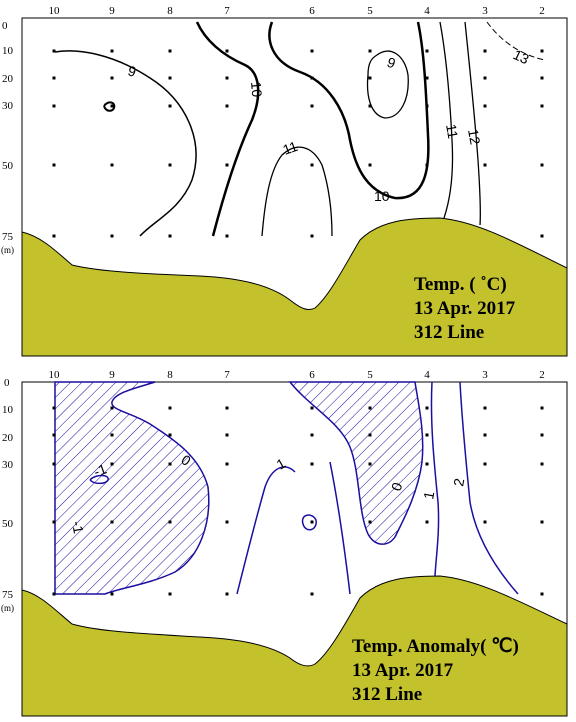 This screenshot has width=576, height=722. I want to click on contour-1-patch, so click(309, 522).